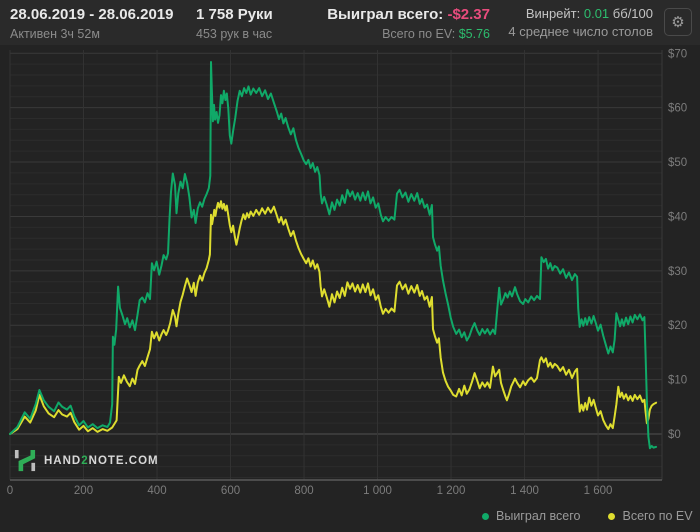 Image resolution: width=700 pixels, height=532 pixels. Describe the element at coordinates (538, 516) in the screenshot. I see `won-series-label: Выиграл всего` at that location.